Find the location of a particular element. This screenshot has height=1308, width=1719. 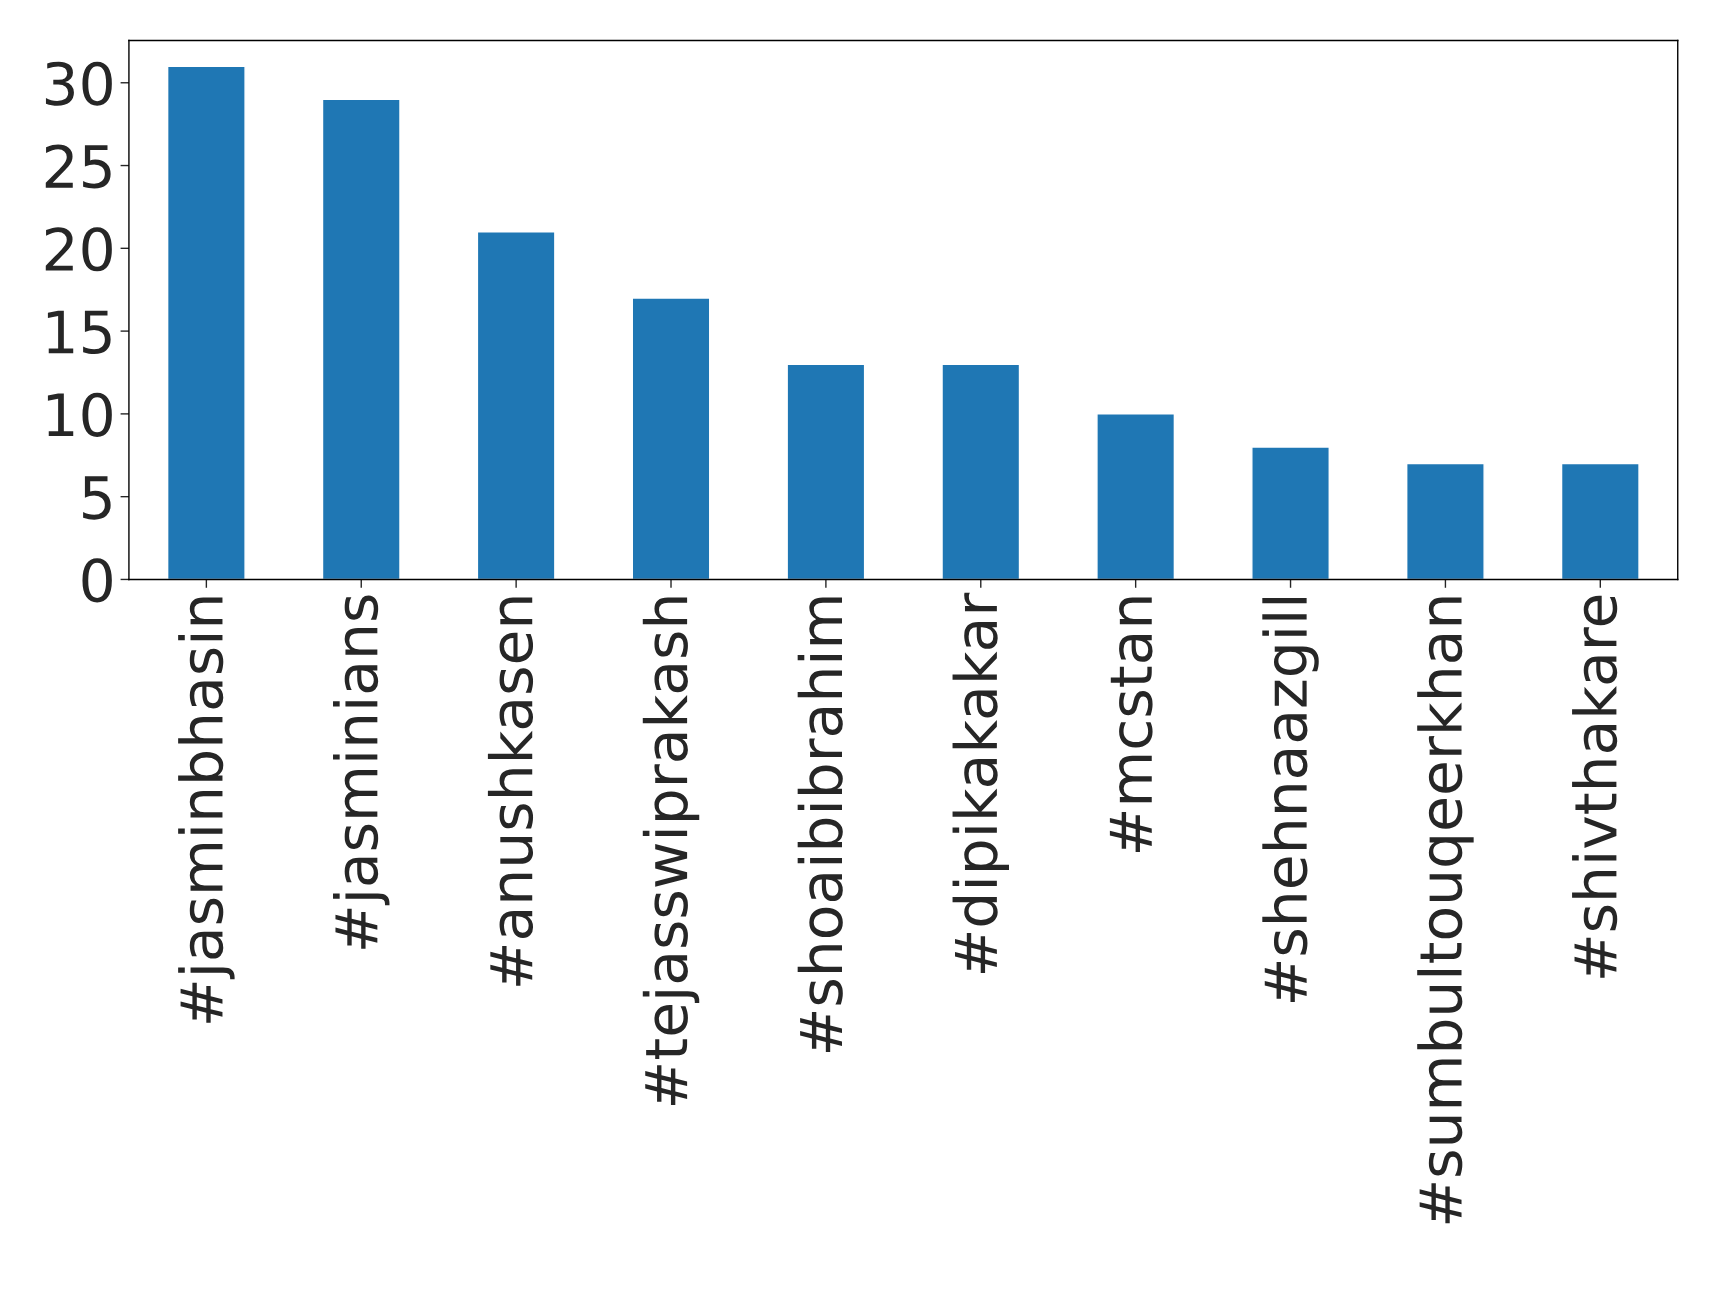

x-tick-label: #shivthakare is located at coordinates (1595, 786).